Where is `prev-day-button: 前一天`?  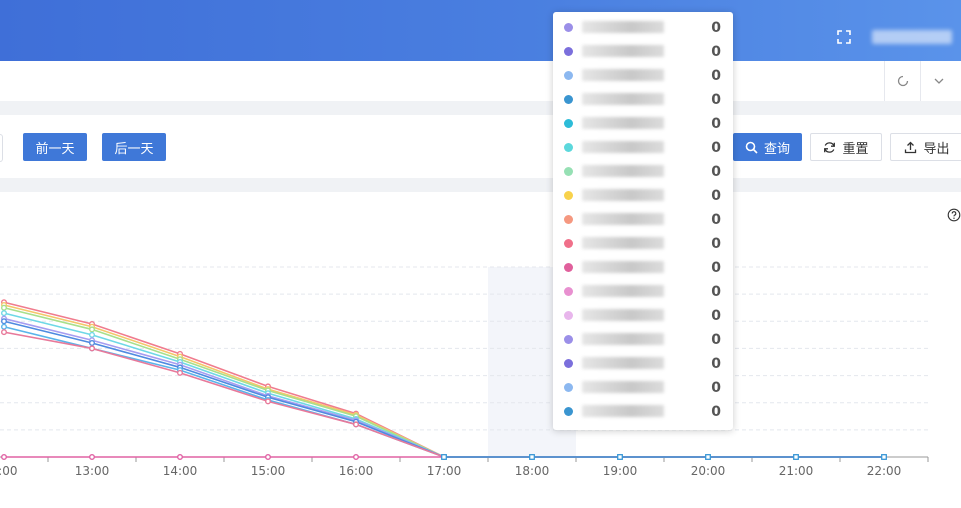
prev-day-button: 前一天 is located at coordinates (55, 147).